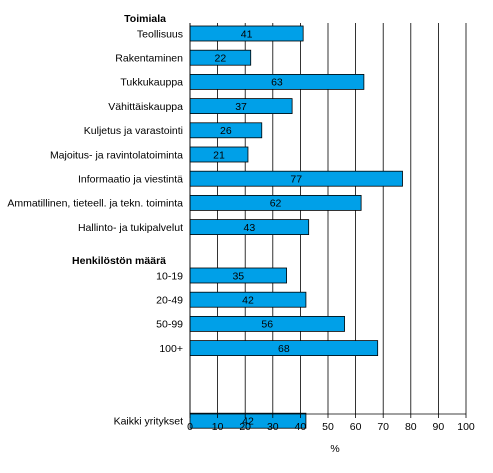 The width and height of the screenshot is (493, 473). Describe the element at coordinates (241, 107) in the screenshot. I see `bar-value-label: 37` at that location.